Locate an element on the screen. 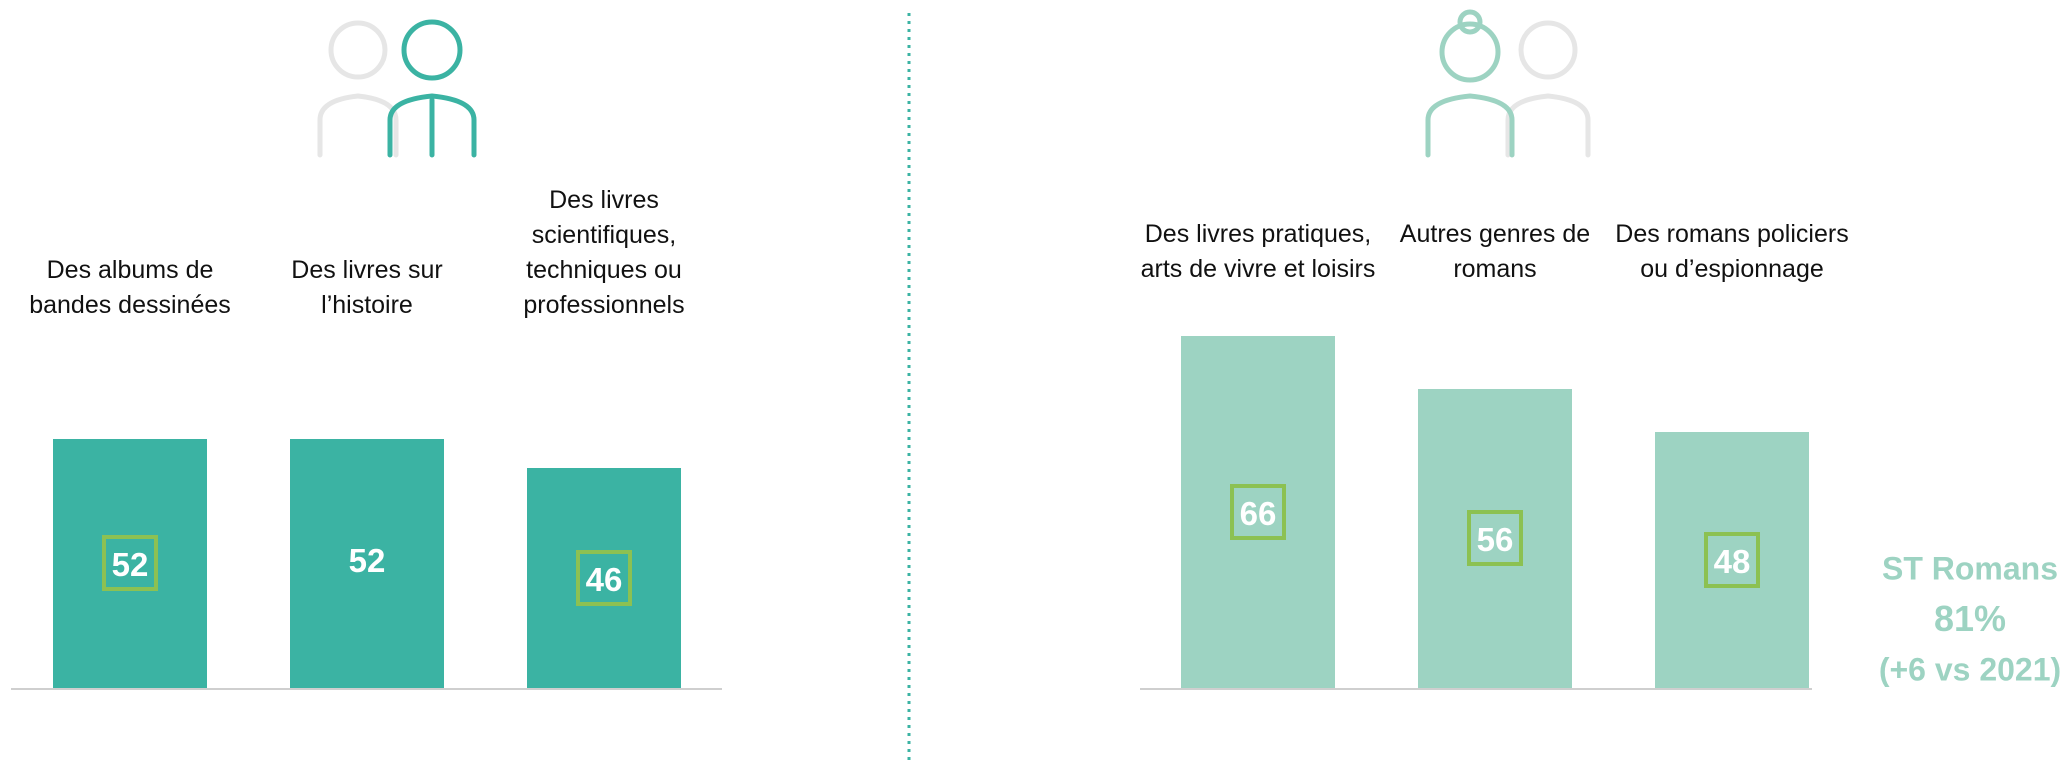 The image size is (2067, 767). annotation: 81% is located at coordinates (1970, 618).